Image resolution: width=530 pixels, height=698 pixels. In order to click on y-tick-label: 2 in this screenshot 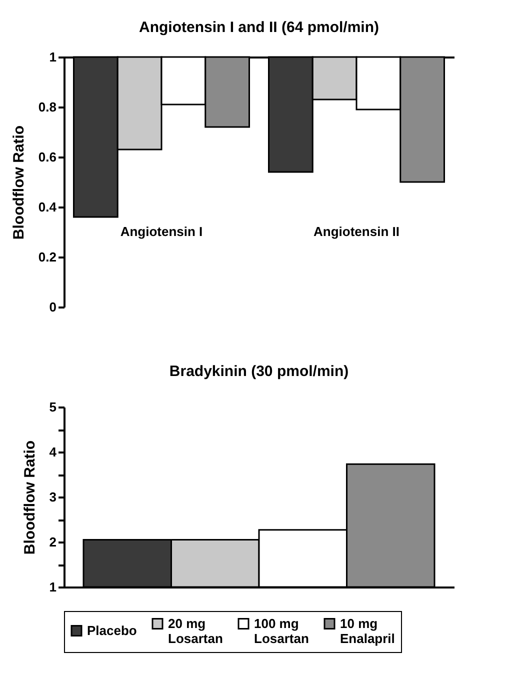, I will do `click(52, 542)`.